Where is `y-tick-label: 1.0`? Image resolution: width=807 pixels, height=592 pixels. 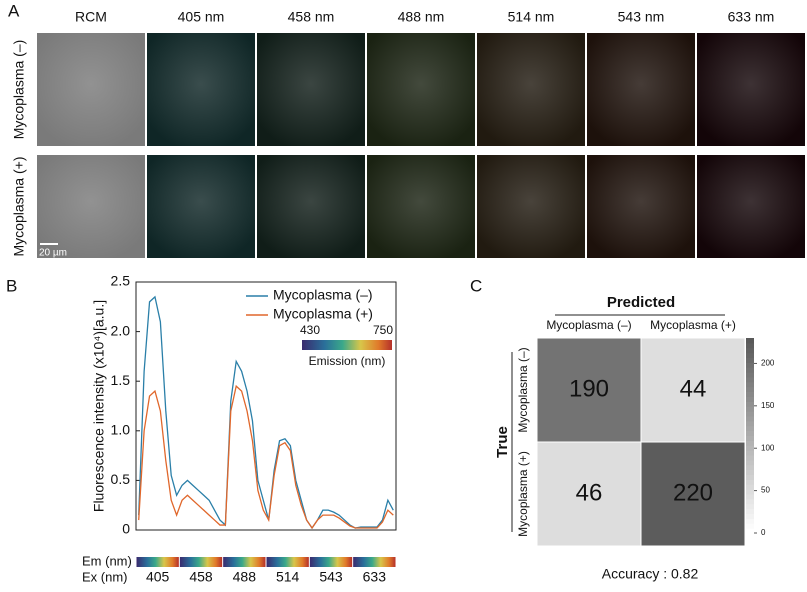
y-tick-label: 1.0 is located at coordinates (121, 430).